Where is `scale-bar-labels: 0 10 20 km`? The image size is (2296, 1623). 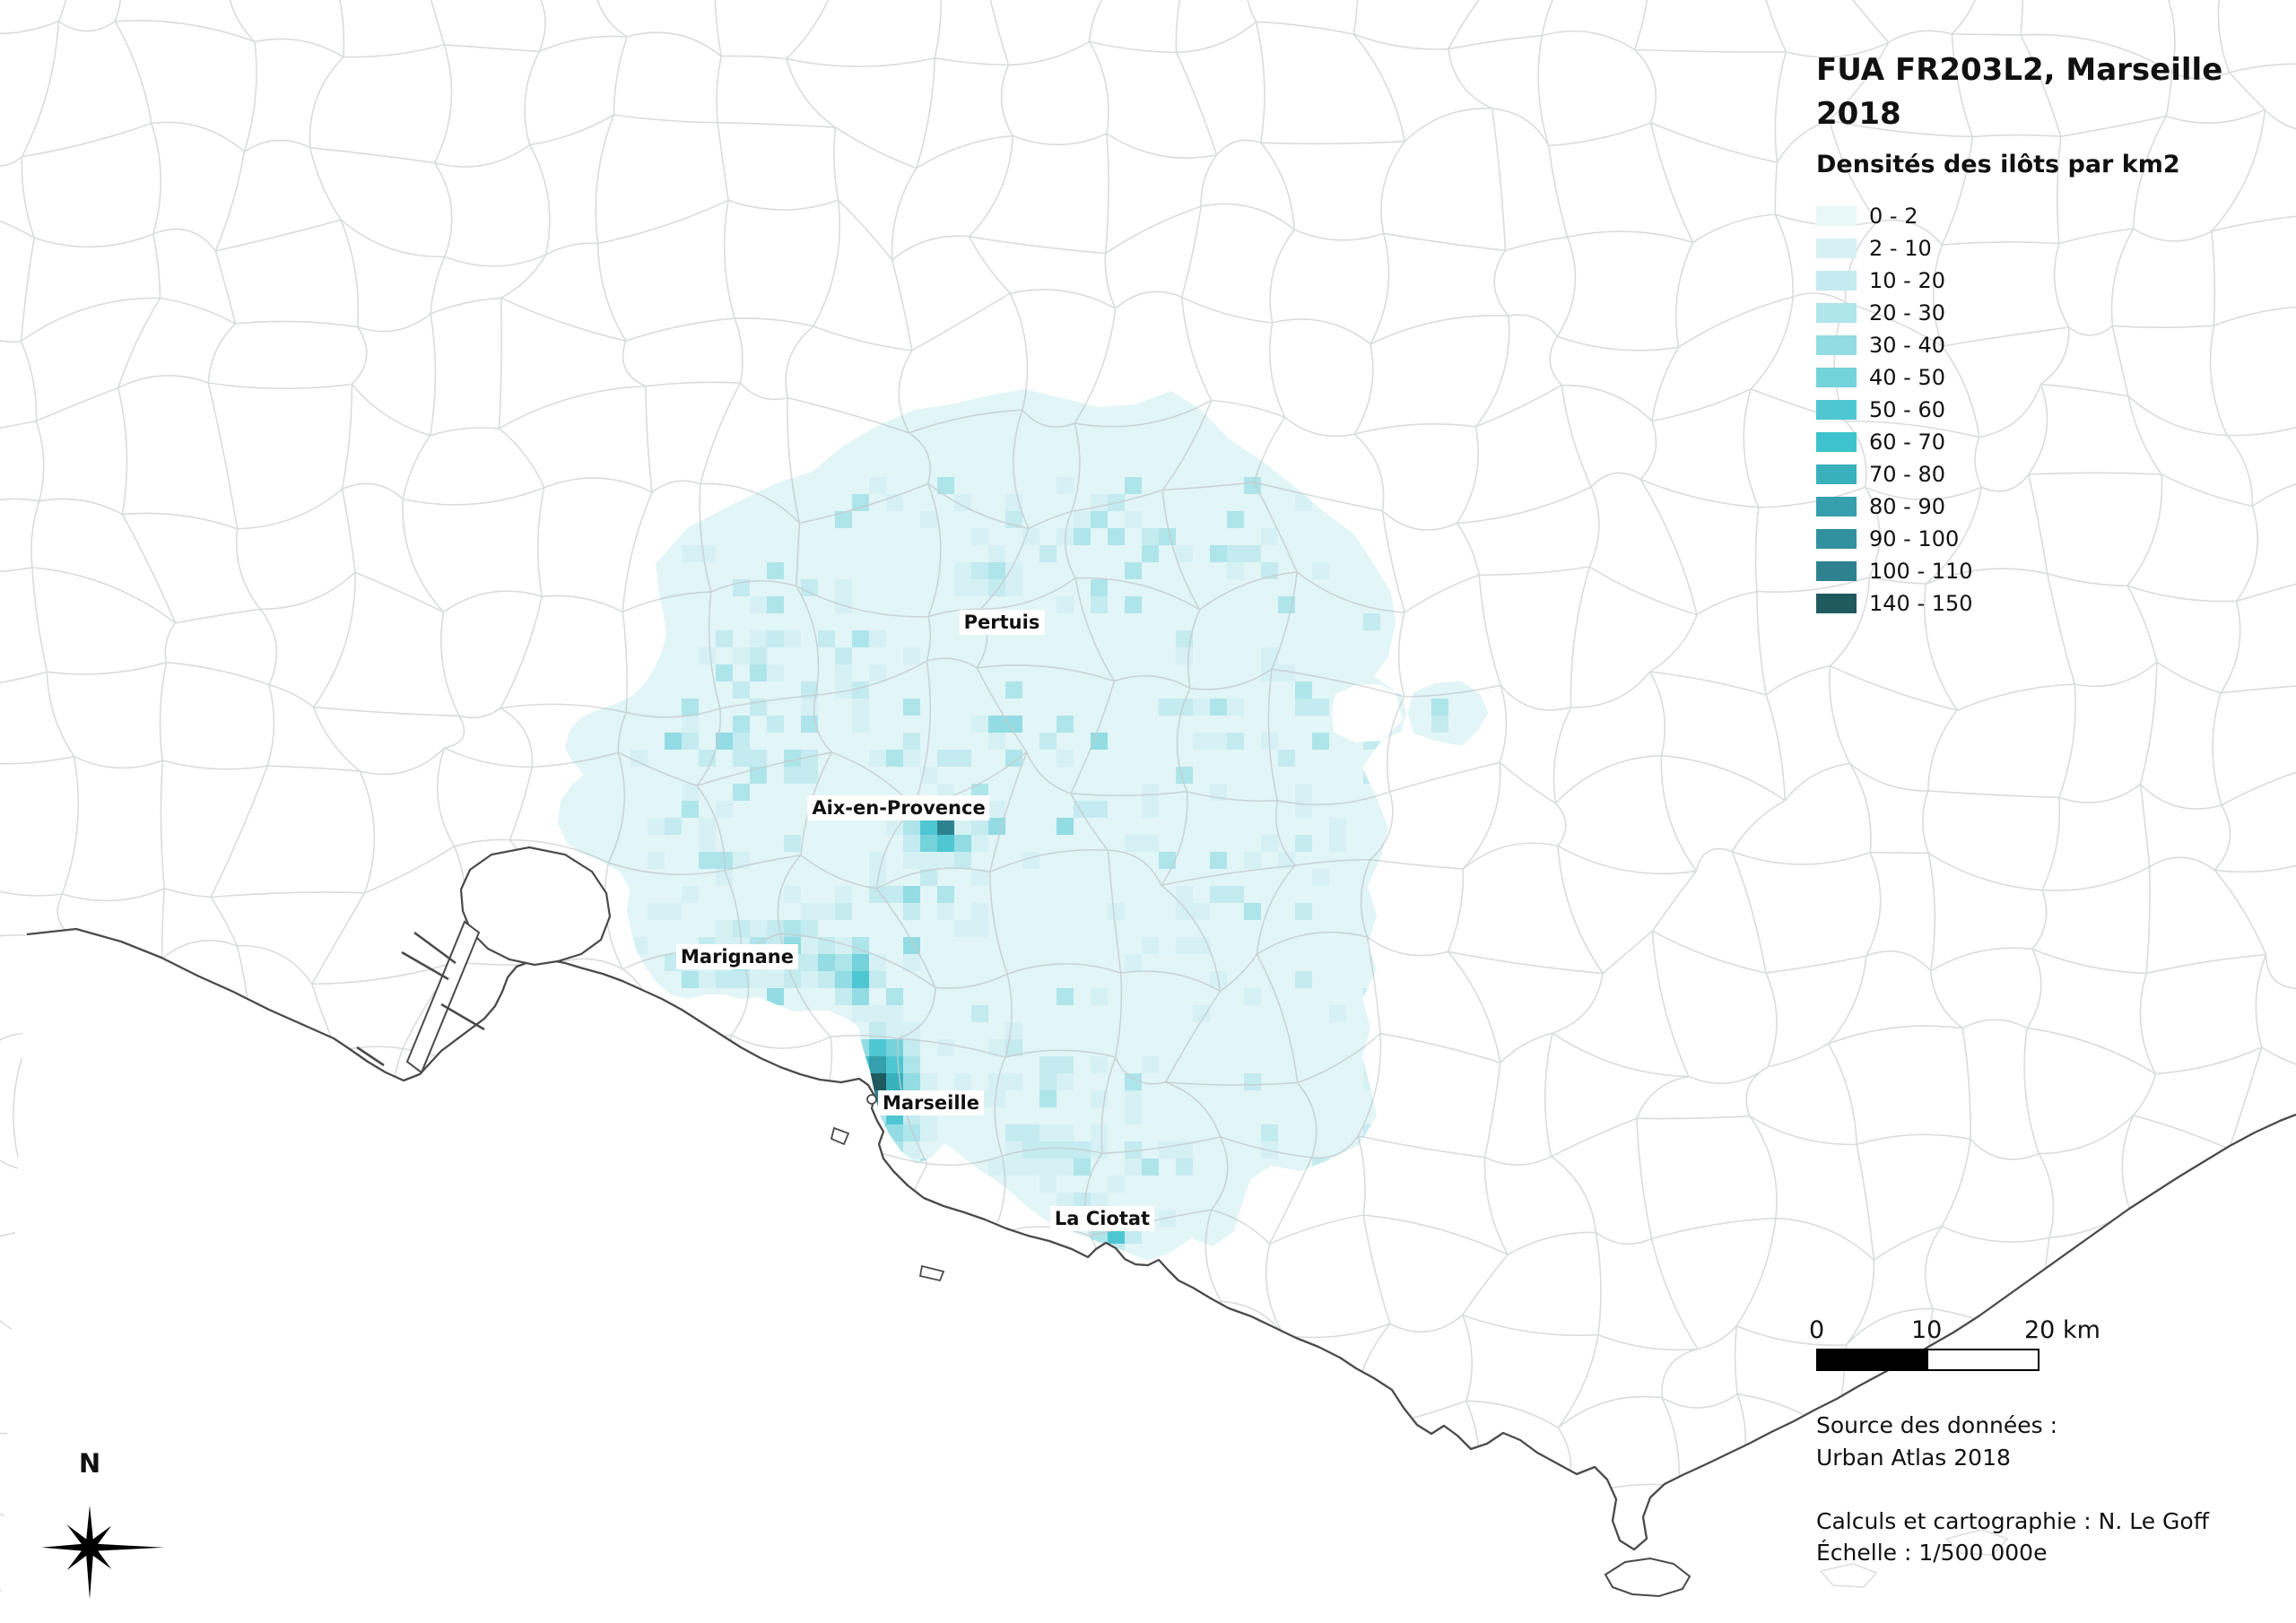
scale-bar-labels: 0 10 20 km is located at coordinates (2001, 1332).